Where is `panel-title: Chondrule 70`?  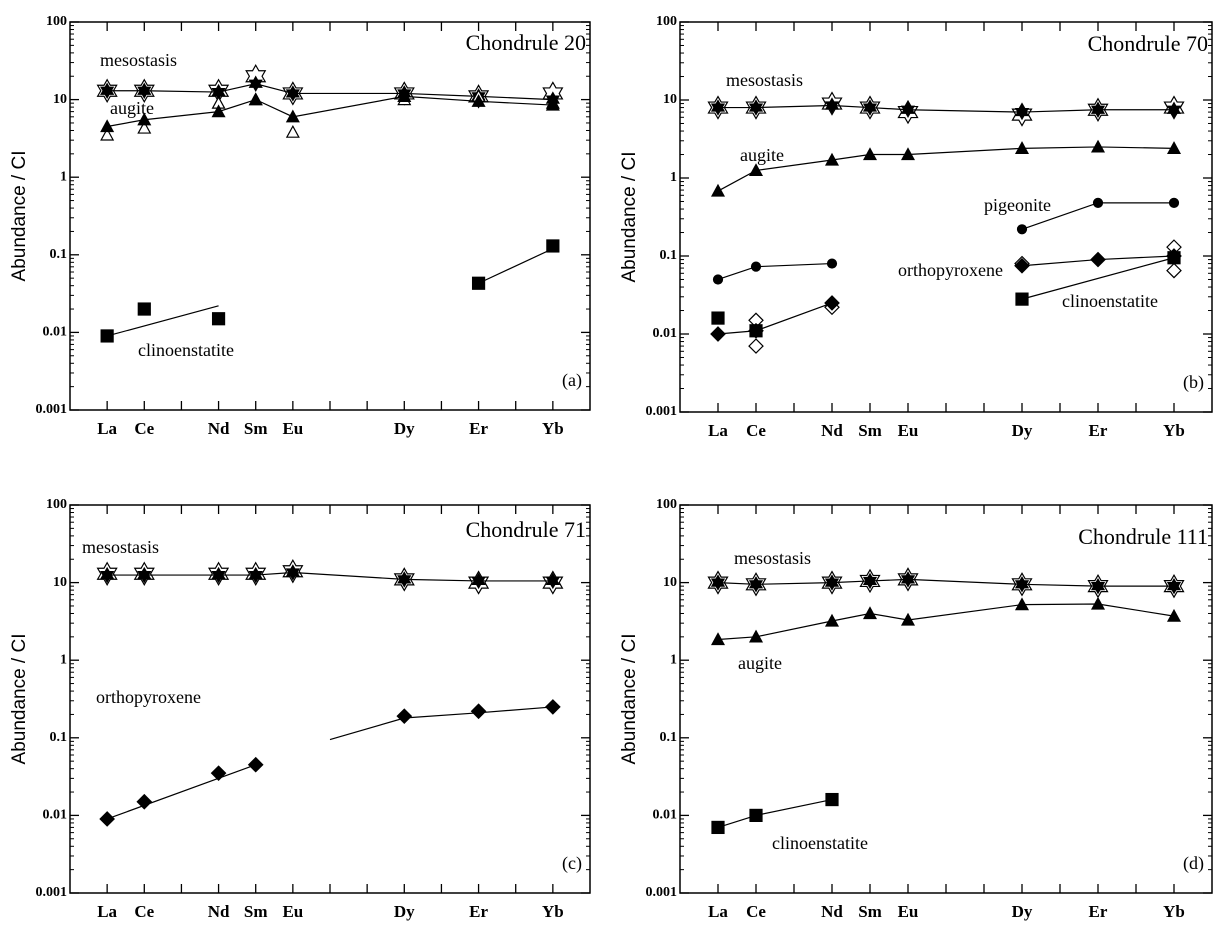 panel-title: Chondrule 70 is located at coordinates (1148, 43).